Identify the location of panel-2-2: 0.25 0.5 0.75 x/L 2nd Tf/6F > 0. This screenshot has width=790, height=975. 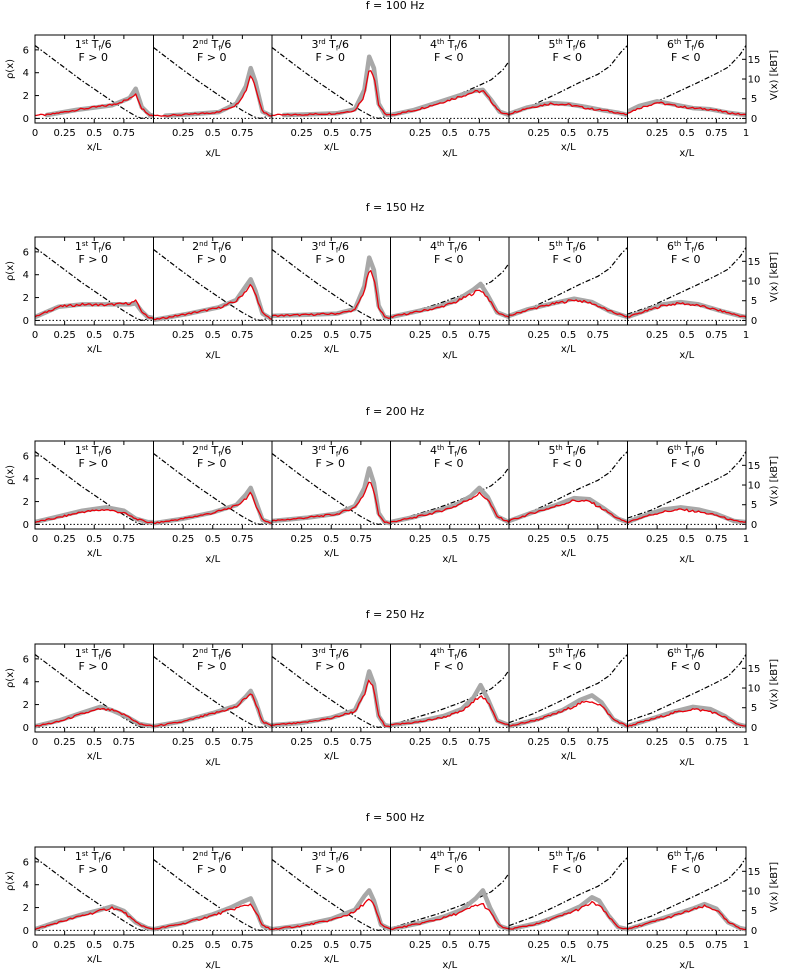
(213, 298).